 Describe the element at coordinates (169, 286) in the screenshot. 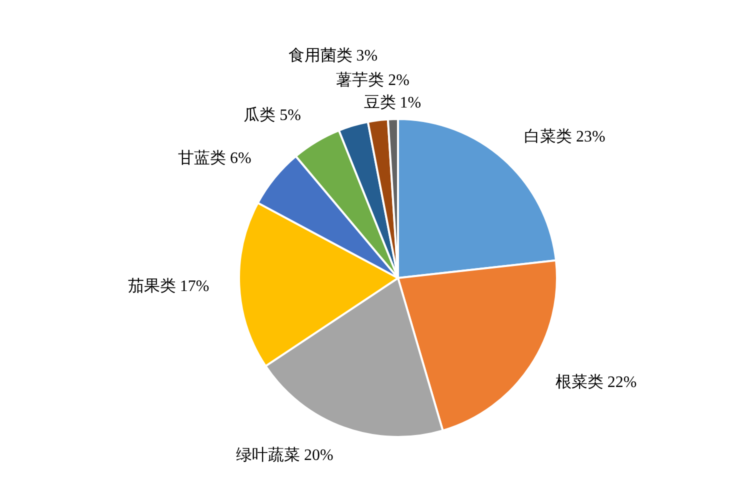

I see `slice-label: 茄果类 17%` at that location.